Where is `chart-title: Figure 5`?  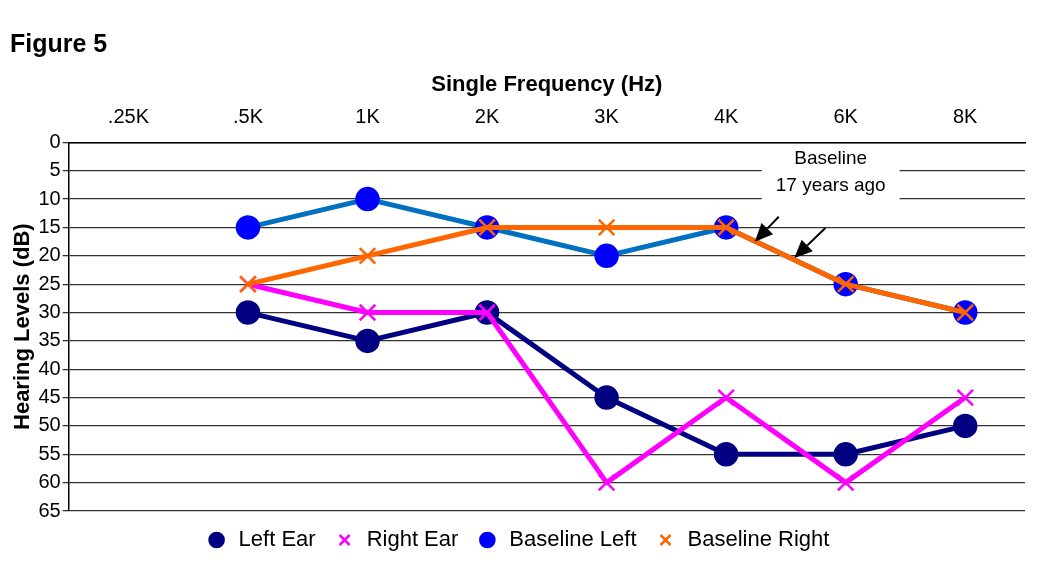
chart-title: Figure 5 is located at coordinates (59, 42).